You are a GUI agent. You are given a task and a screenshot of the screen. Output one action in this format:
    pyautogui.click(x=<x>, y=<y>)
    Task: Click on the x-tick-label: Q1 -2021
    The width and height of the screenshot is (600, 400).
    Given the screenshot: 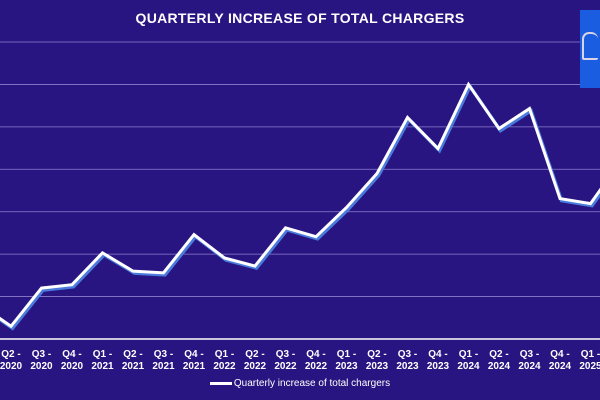 What is the action you would take?
    pyautogui.click(x=102, y=360)
    